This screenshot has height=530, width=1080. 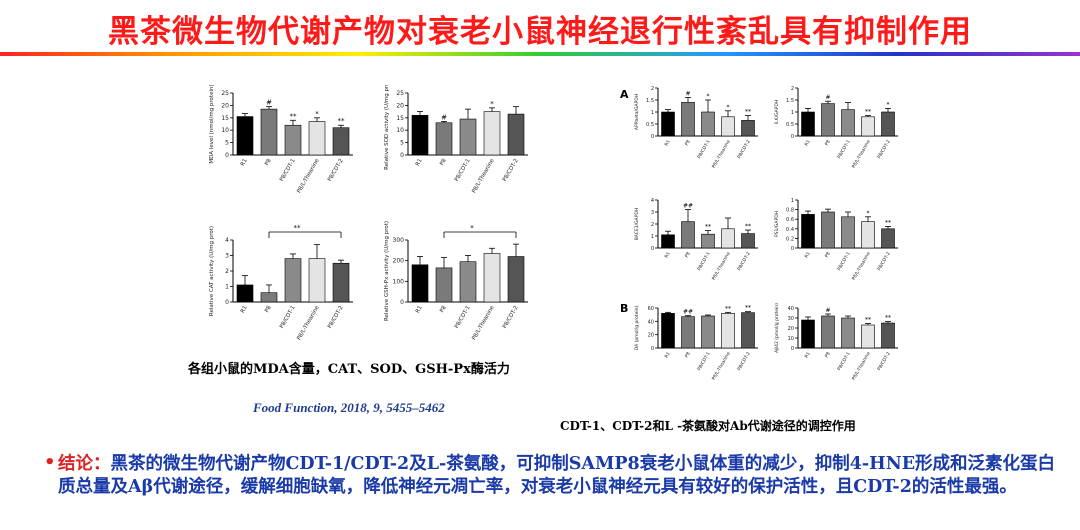 What do you see at coordinates (791, 319) in the screenshot?
I see `y-tick-label: 30` at bounding box center [791, 319].